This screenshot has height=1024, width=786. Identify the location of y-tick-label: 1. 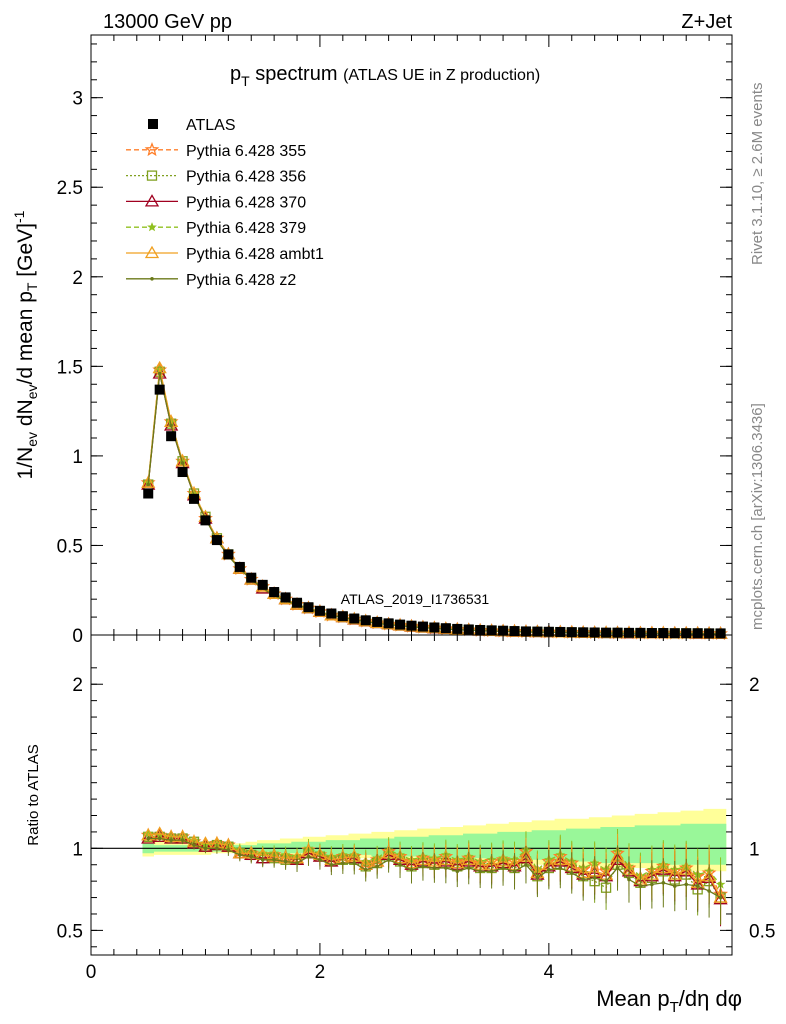
(77, 457).